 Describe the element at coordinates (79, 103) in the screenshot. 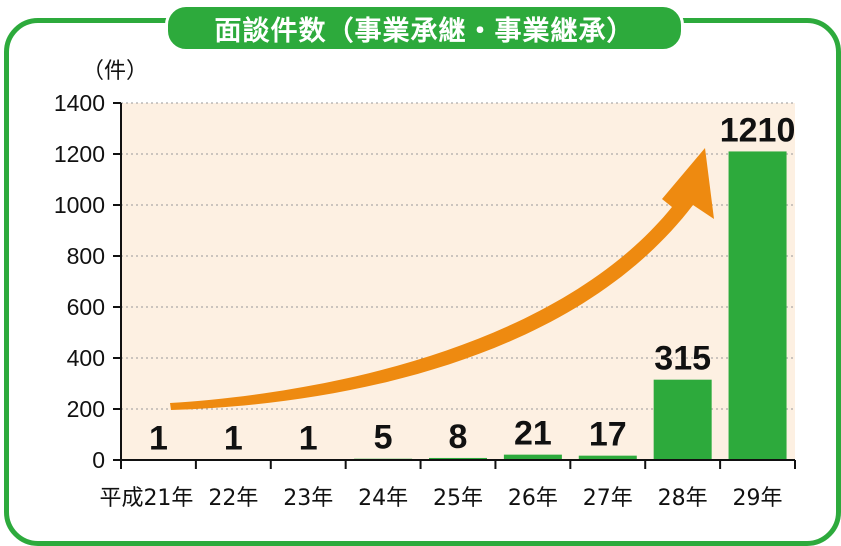

I see `y-tick-label: 1400` at that location.